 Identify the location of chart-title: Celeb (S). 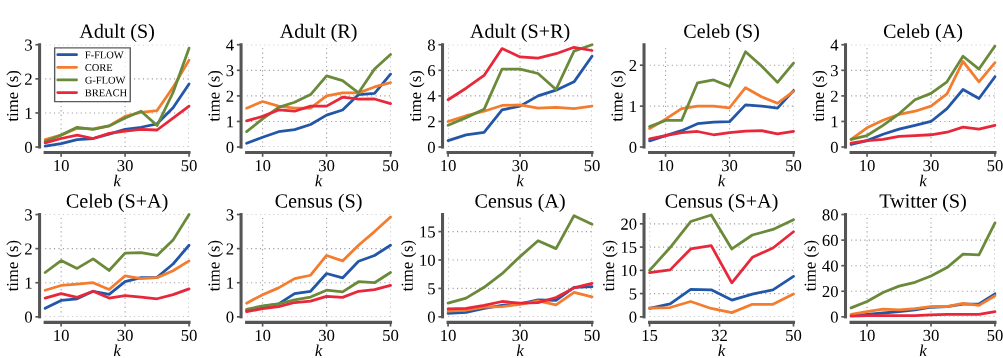
(721, 33).